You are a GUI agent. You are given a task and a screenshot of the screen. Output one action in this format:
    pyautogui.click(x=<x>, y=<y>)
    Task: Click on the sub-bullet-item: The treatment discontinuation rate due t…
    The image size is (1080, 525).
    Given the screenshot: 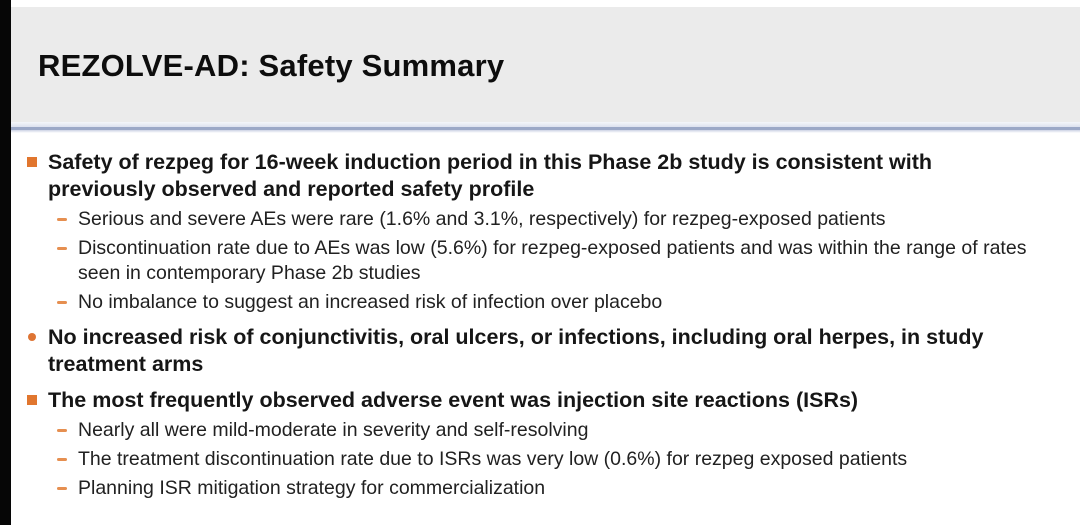 What is the action you would take?
    pyautogui.click(x=527, y=459)
    